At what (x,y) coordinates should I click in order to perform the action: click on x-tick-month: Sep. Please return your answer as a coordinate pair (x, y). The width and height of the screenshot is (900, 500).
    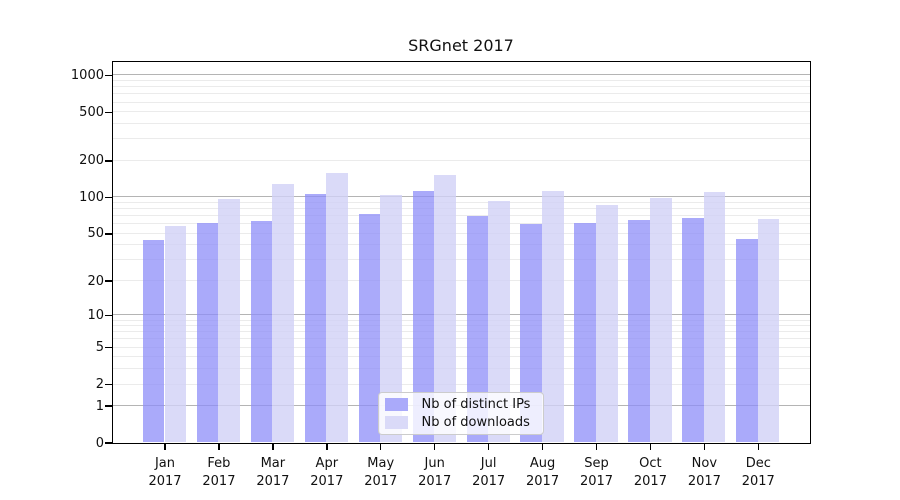
    Looking at the image, I should click on (596, 463).